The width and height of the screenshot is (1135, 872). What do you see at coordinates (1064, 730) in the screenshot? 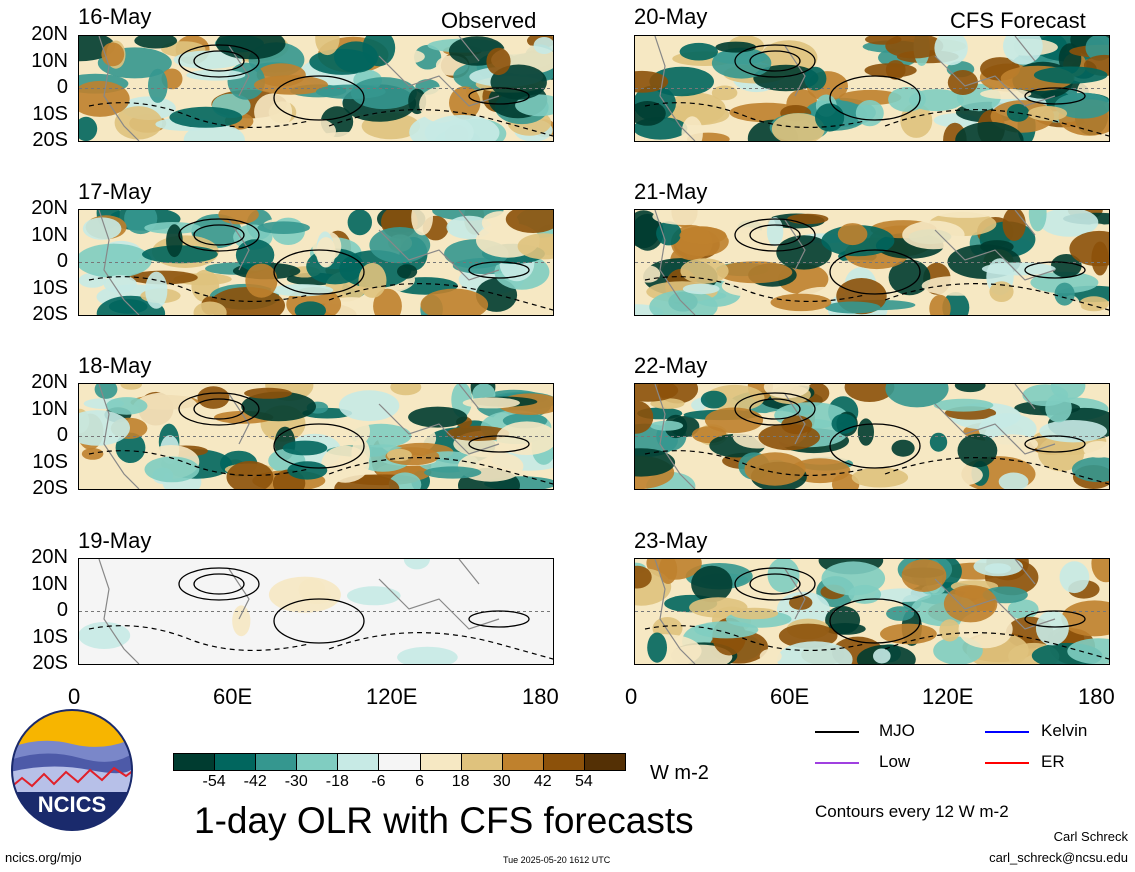
I see `legend-label-kelvin: Kelvin` at bounding box center [1064, 730].